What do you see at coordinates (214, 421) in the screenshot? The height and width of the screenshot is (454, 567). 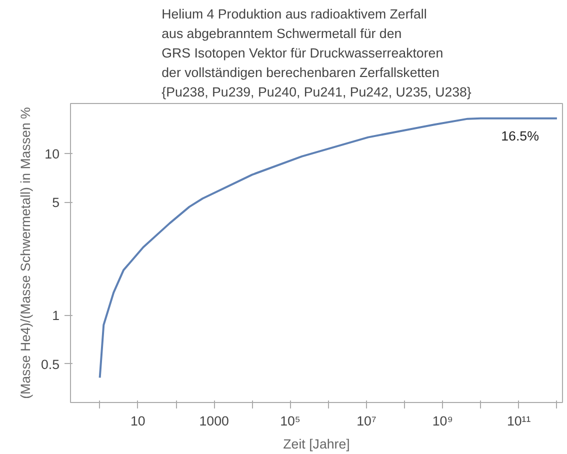 I see `x-tick-label: 1000` at bounding box center [214, 421].